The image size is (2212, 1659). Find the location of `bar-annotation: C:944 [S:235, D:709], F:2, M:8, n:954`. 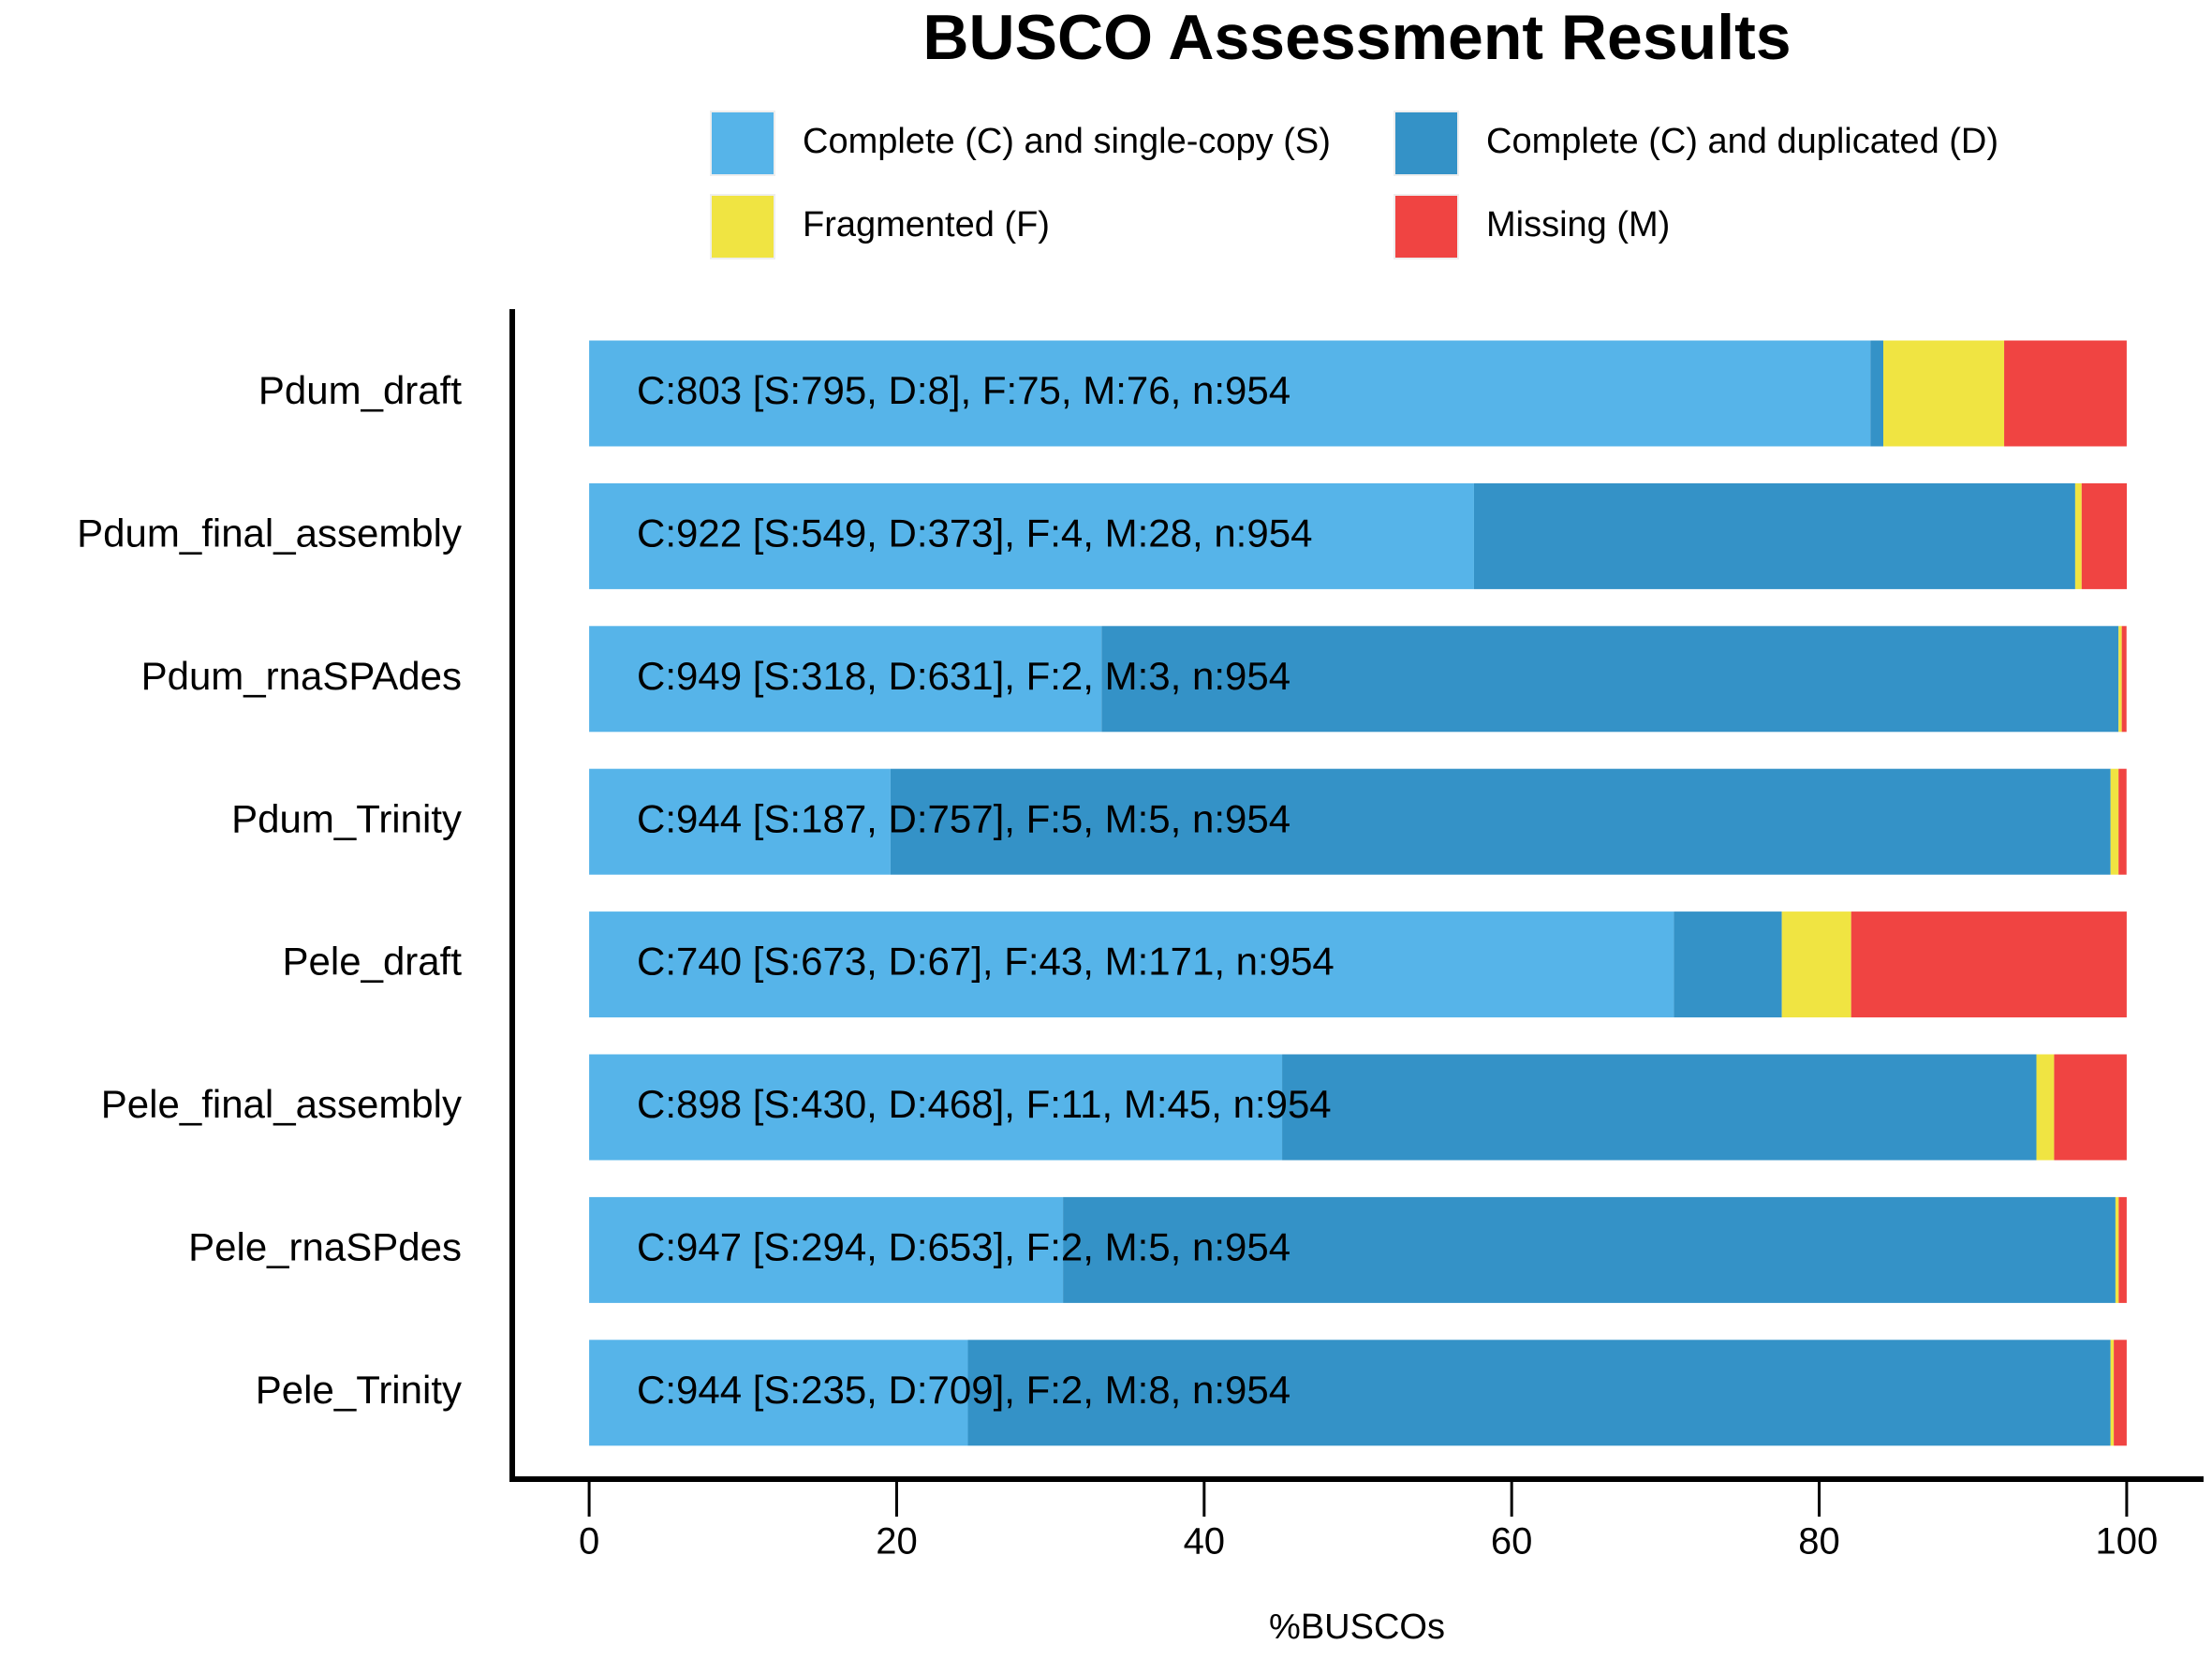

bar-annotation: C:944 [S:235, D:709], F:2, M:8, n:954 is located at coordinates (963, 1390).